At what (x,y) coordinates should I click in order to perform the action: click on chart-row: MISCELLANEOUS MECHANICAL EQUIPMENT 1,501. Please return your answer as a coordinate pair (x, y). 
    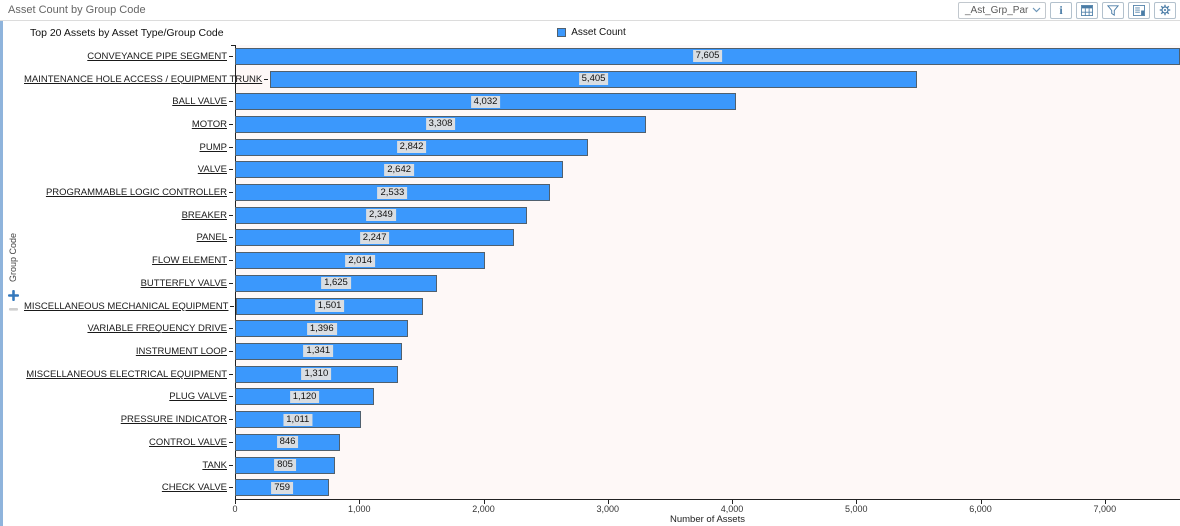
    Looking at the image, I should click on (602, 306).